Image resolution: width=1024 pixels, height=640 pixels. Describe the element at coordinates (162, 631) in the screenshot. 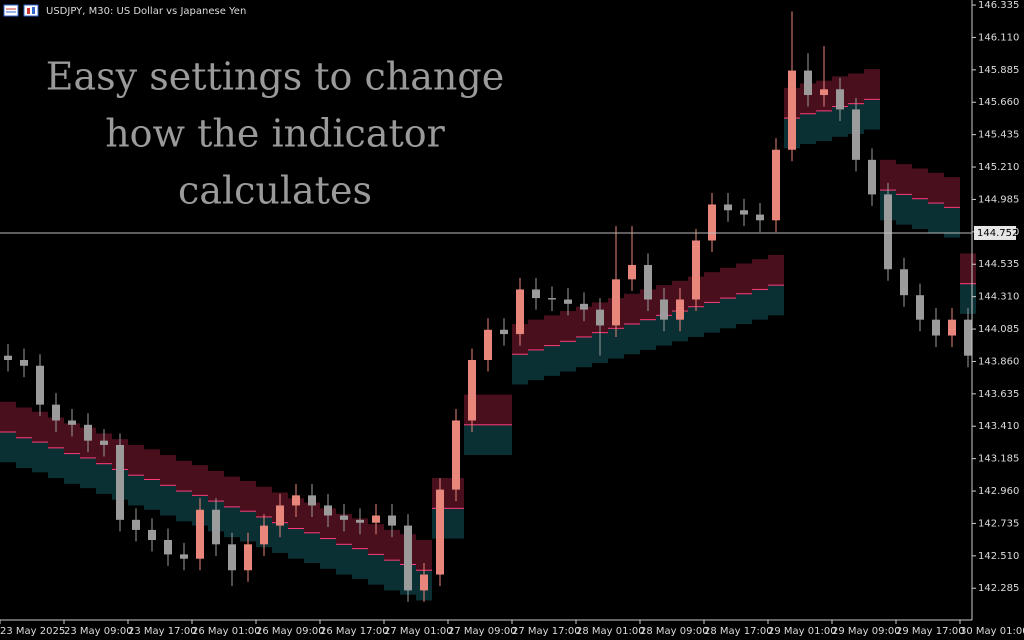

I see `x-tick-label: 23 May 17:00` at that location.